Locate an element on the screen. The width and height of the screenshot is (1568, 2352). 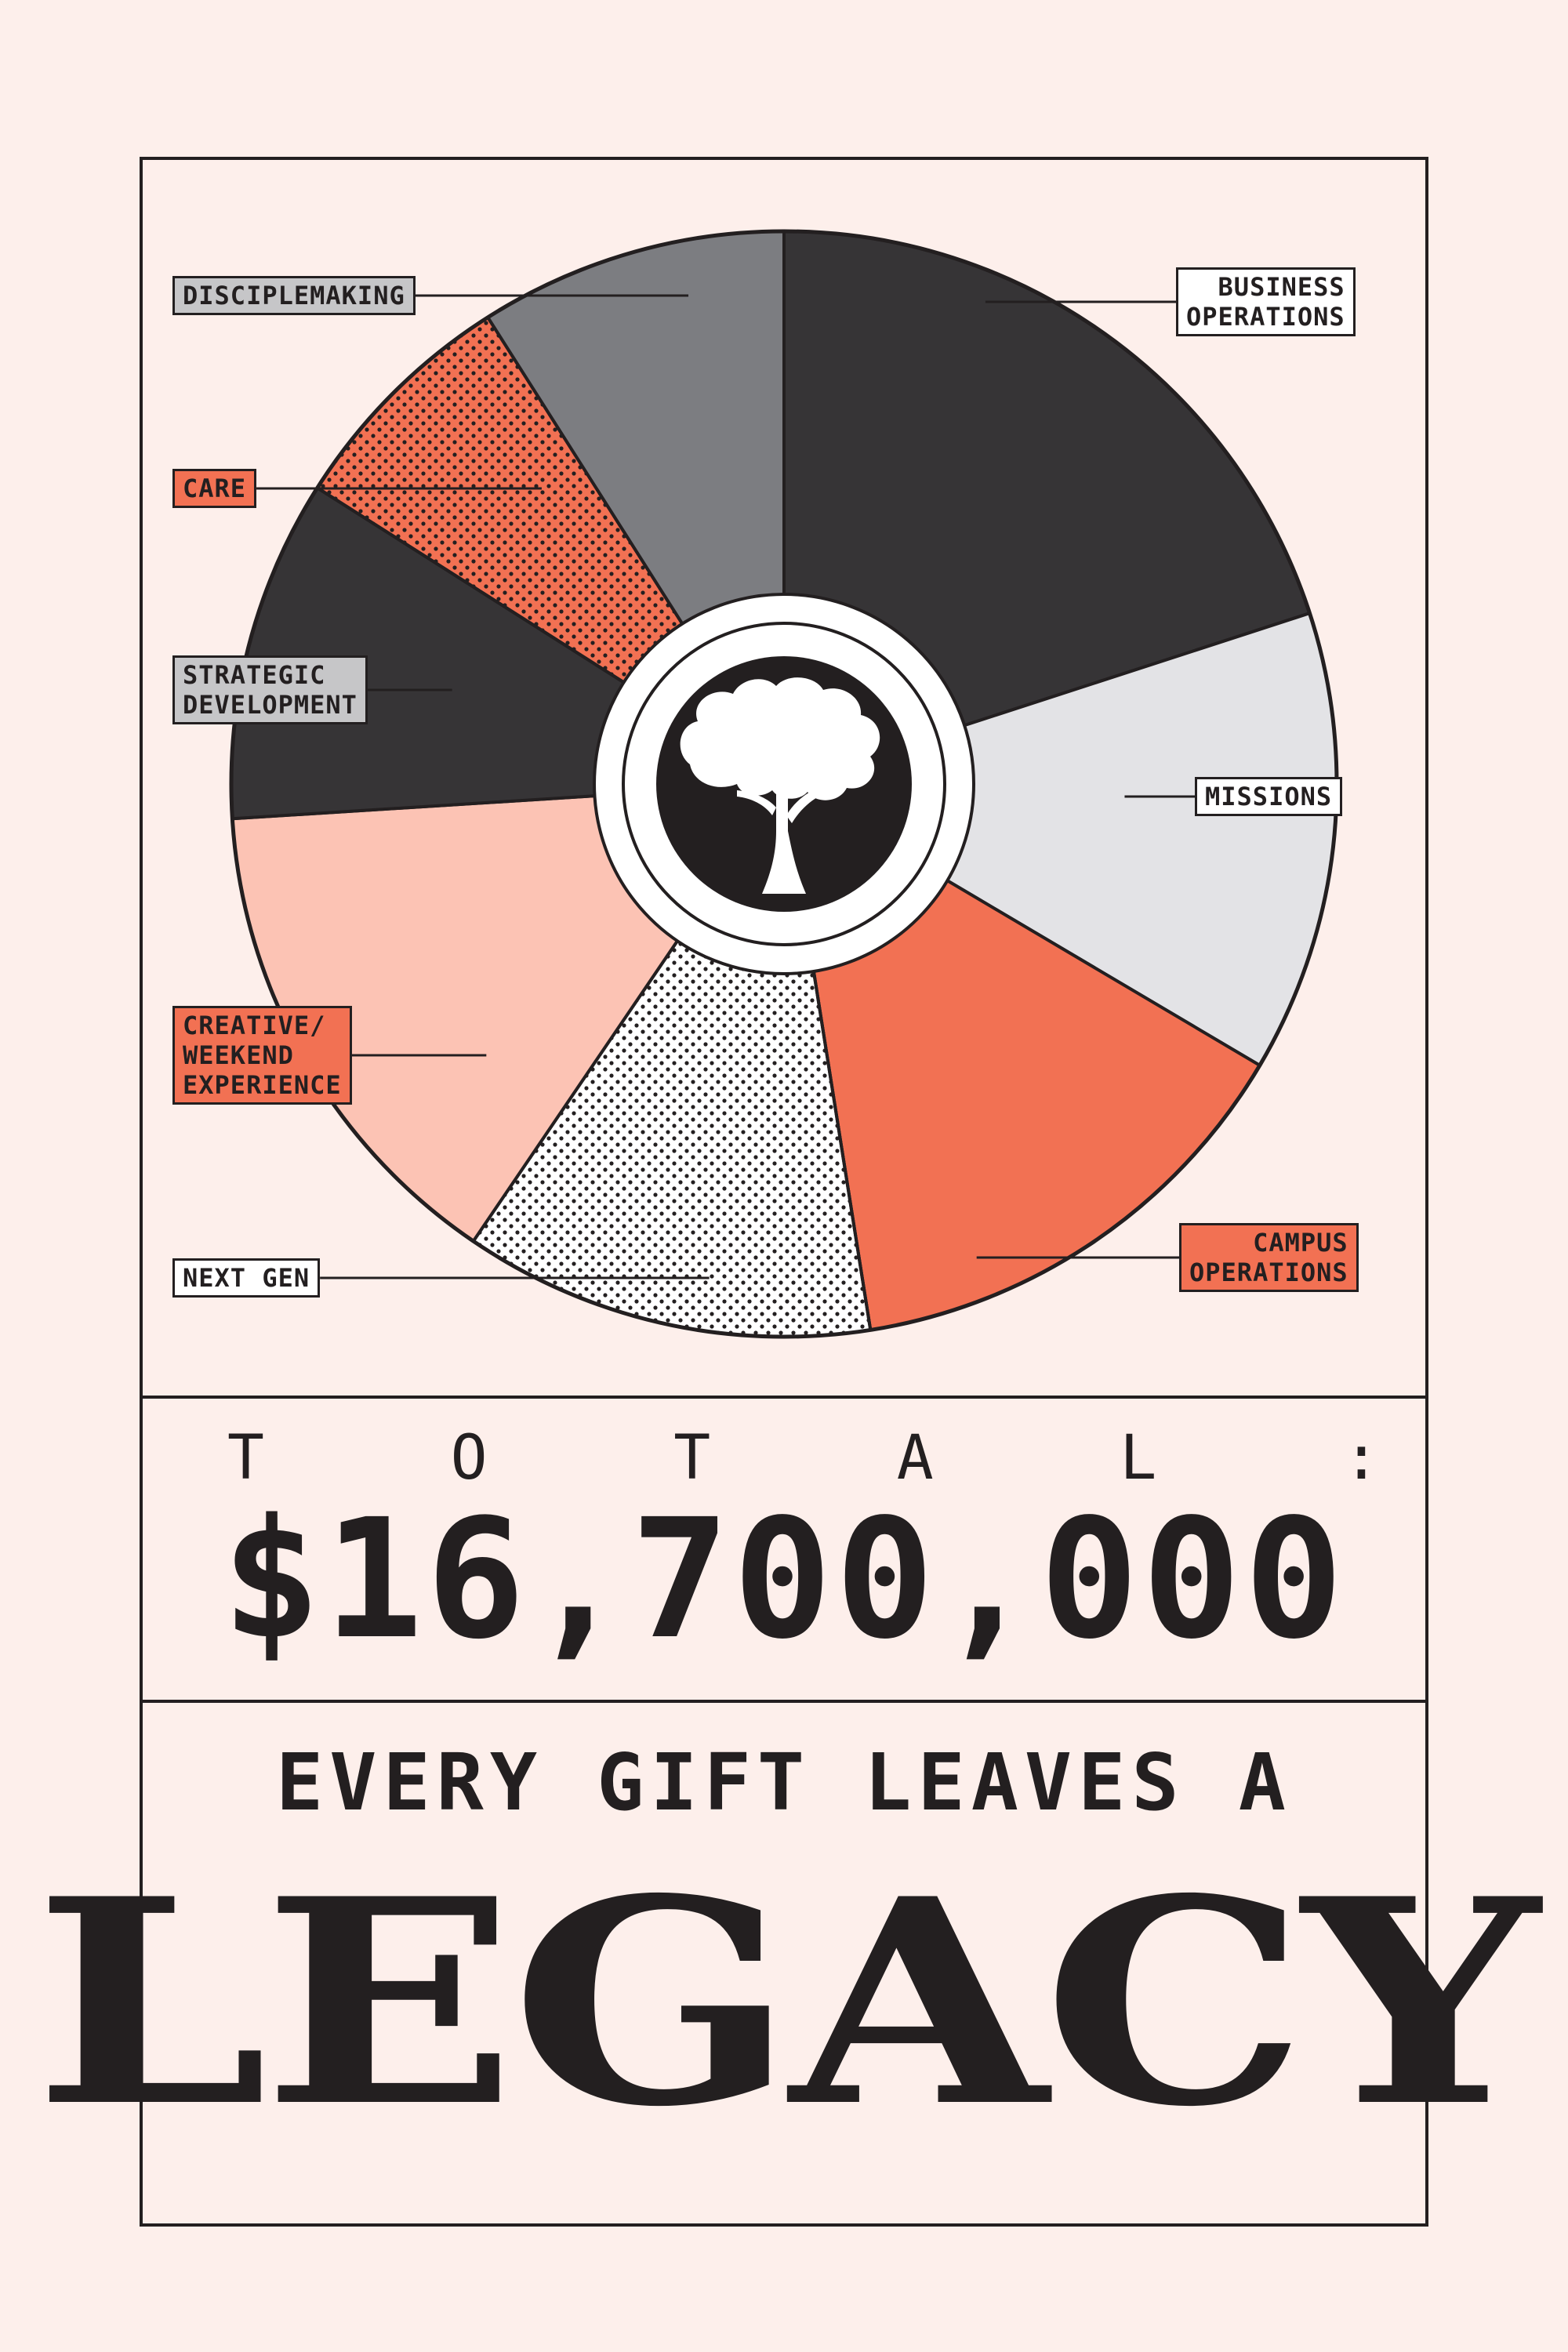
callout-campus-operations: CAMPUS OPERATIONS is located at coordinates (1269, 1257).